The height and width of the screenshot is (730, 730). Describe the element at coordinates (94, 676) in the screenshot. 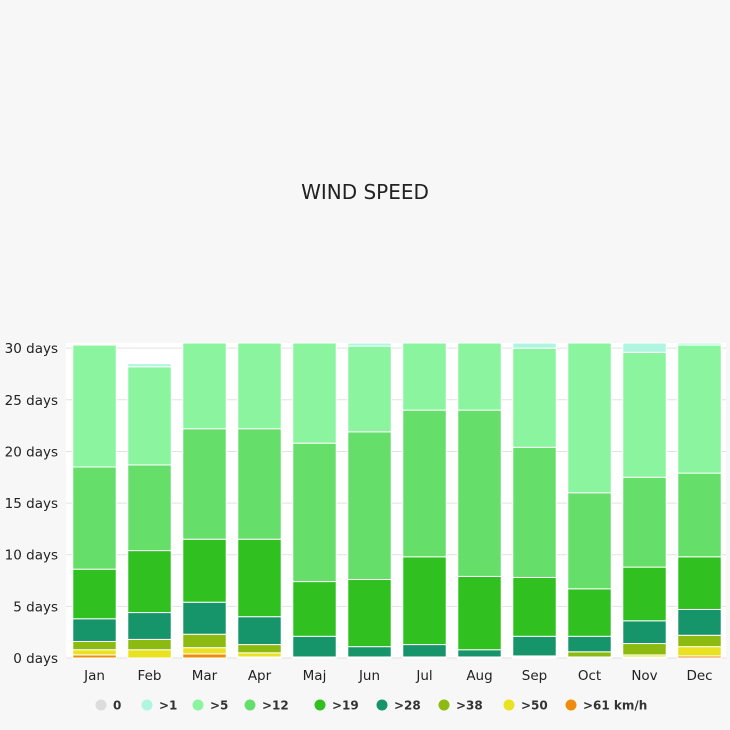

I see `x-tick-label: Jan` at that location.